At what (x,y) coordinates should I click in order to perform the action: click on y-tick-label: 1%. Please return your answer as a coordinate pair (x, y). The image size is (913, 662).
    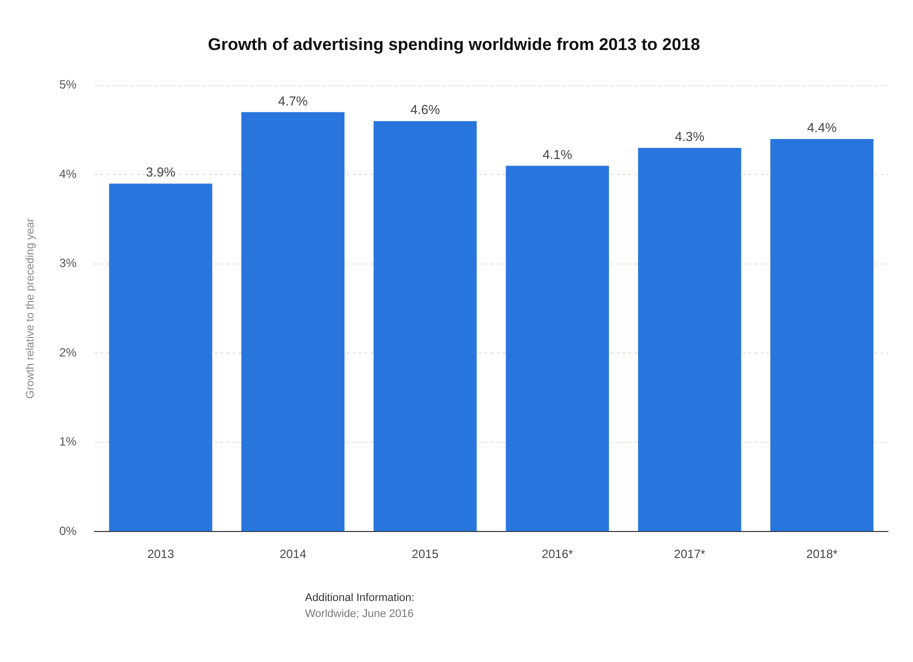
    Looking at the image, I should click on (68, 441).